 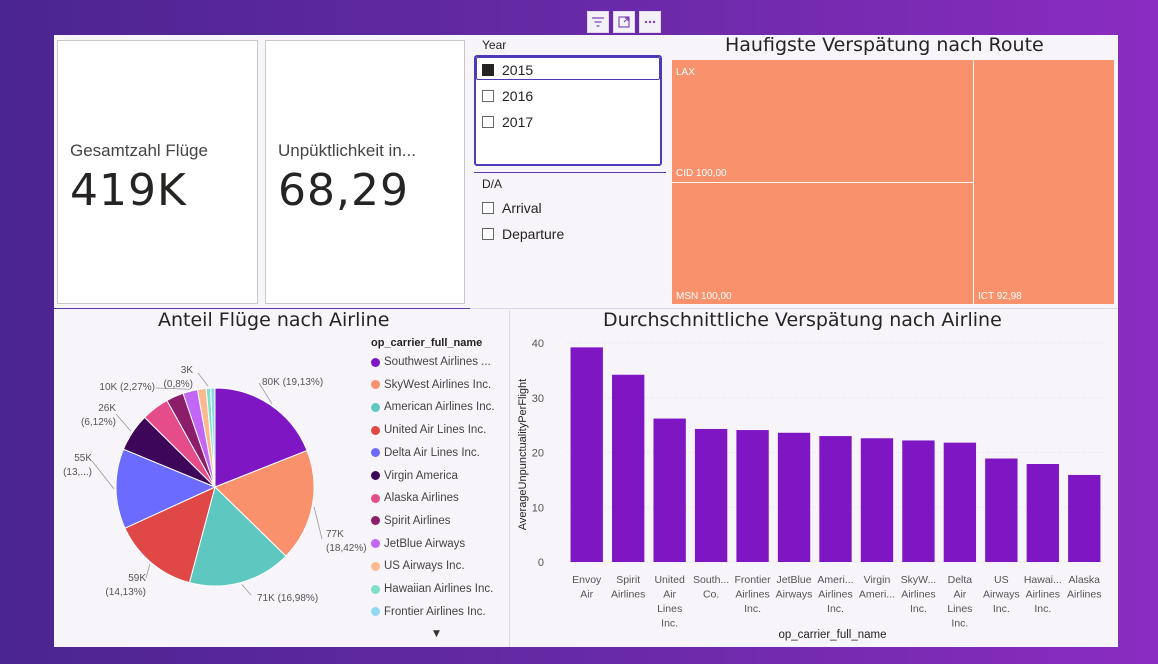 What do you see at coordinates (918, 595) in the screenshot?
I see `x-tick-label: Airlines` at bounding box center [918, 595].